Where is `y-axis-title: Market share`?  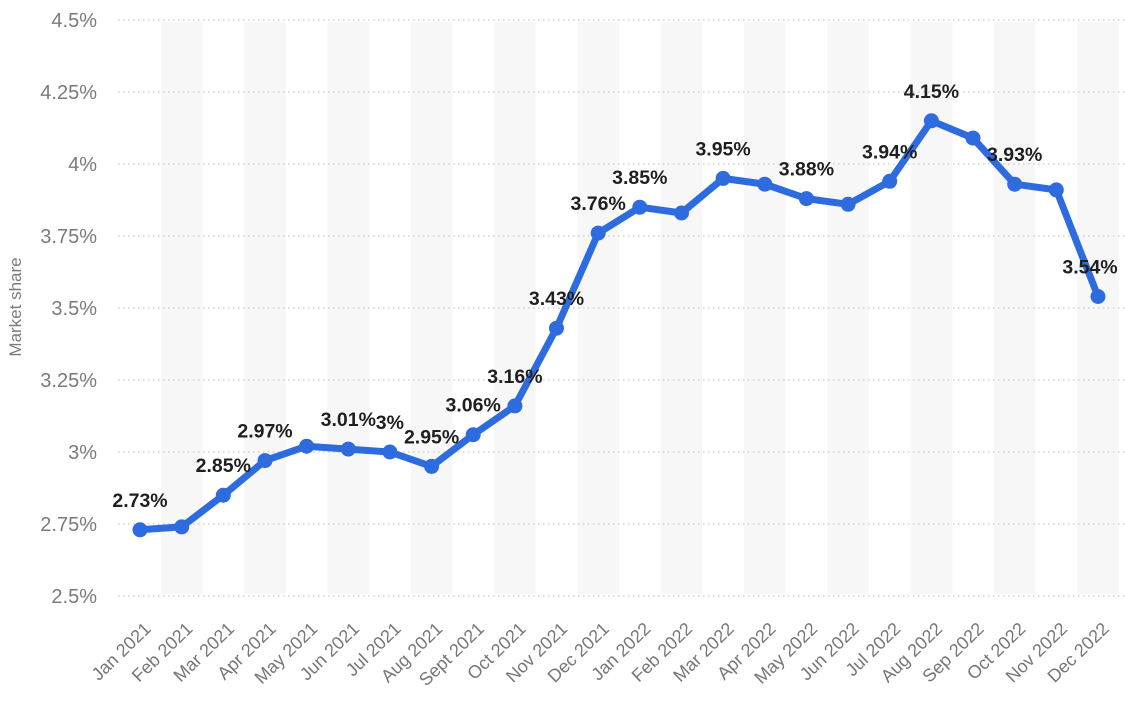 y-axis-title: Market share is located at coordinates (15, 306).